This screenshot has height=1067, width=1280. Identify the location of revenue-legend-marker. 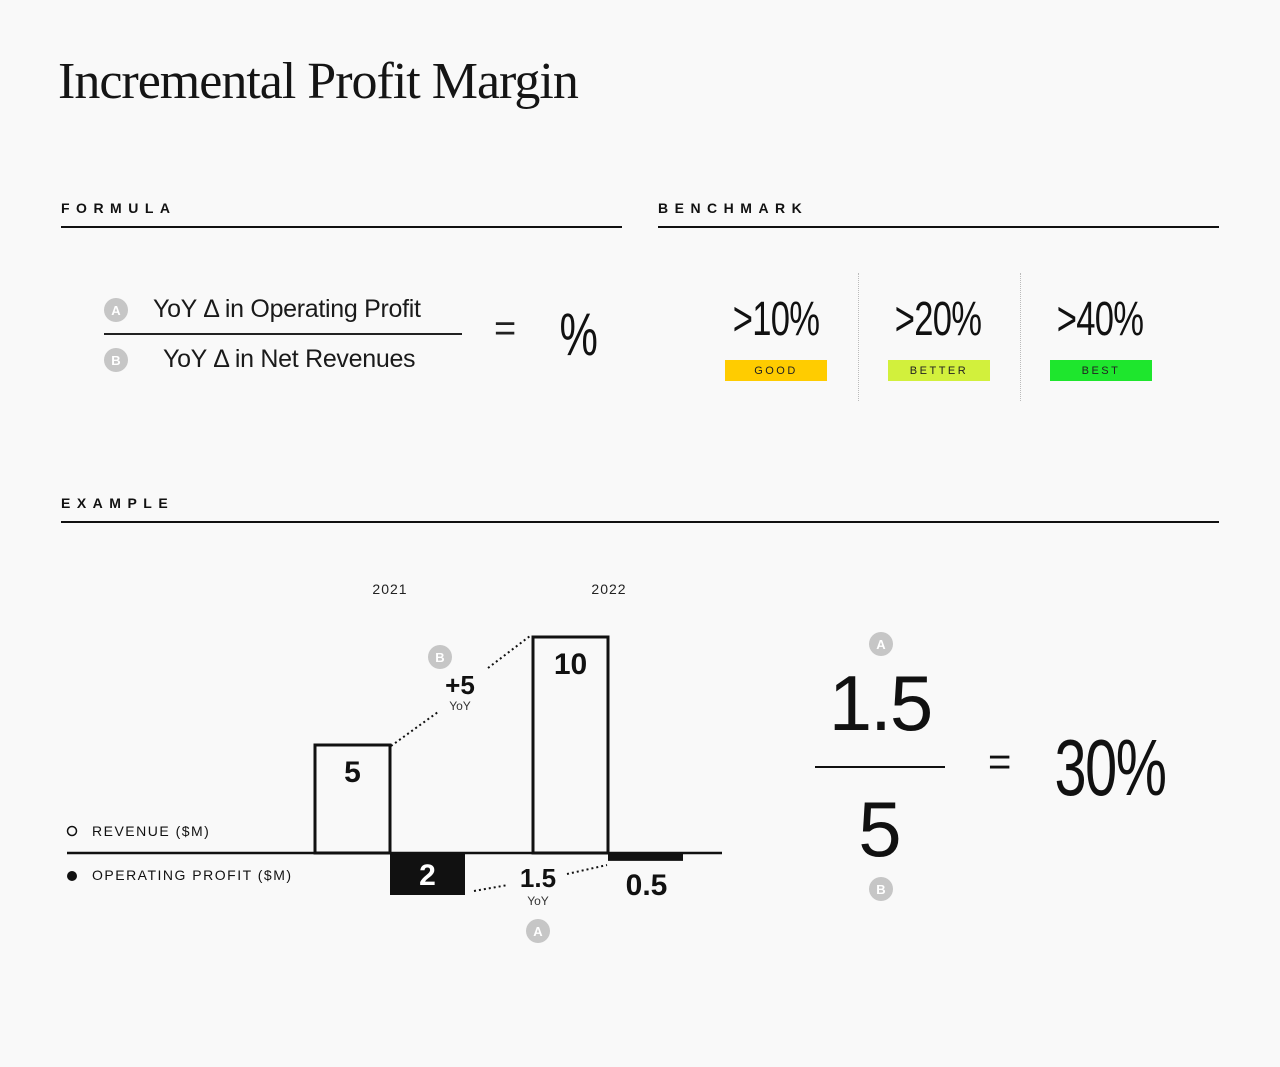
(72, 831).